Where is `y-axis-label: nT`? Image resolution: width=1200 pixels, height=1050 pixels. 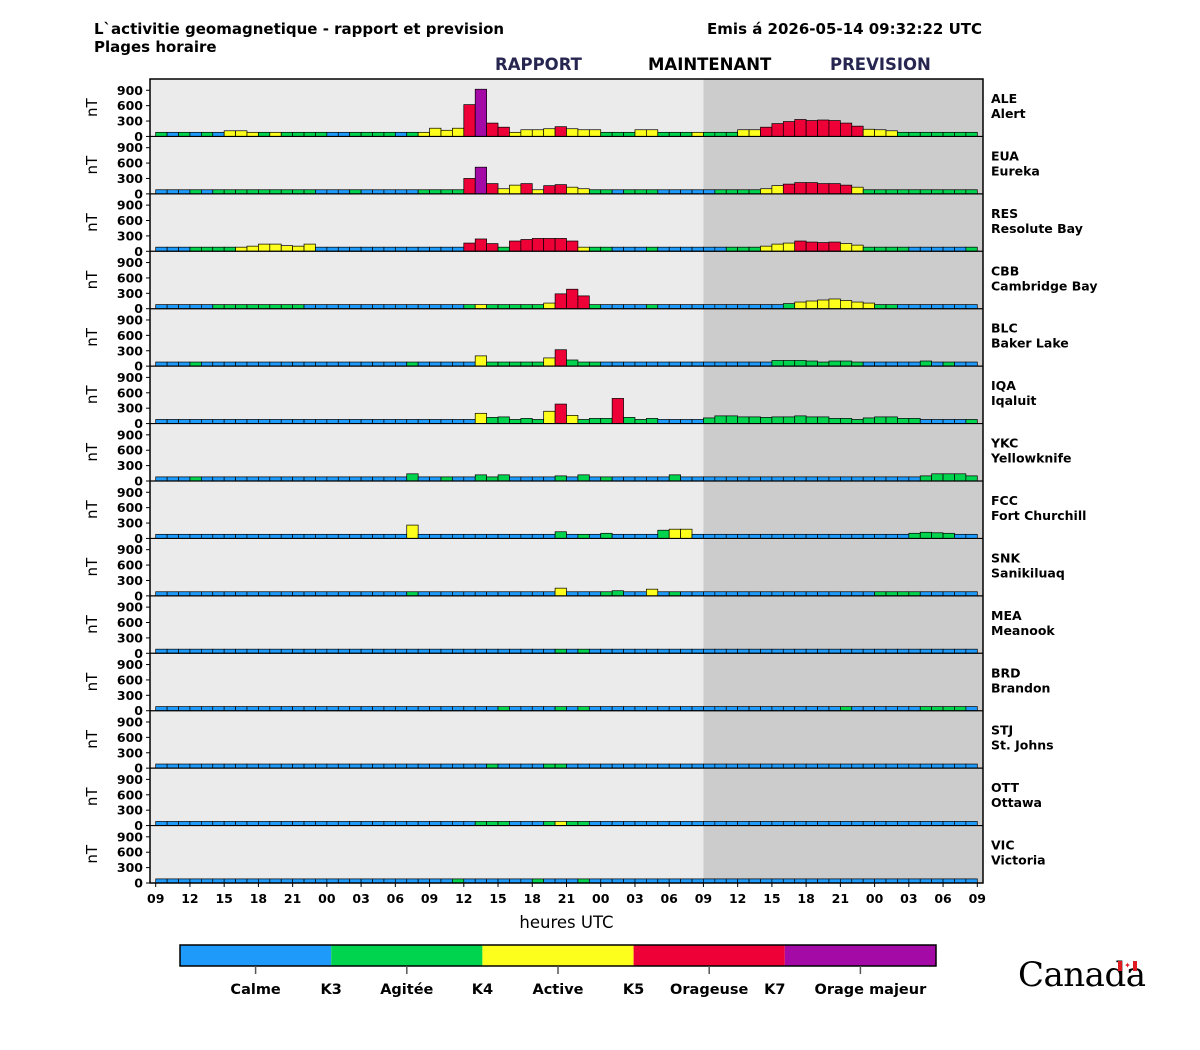 y-axis-label: nT is located at coordinates (92, 854).